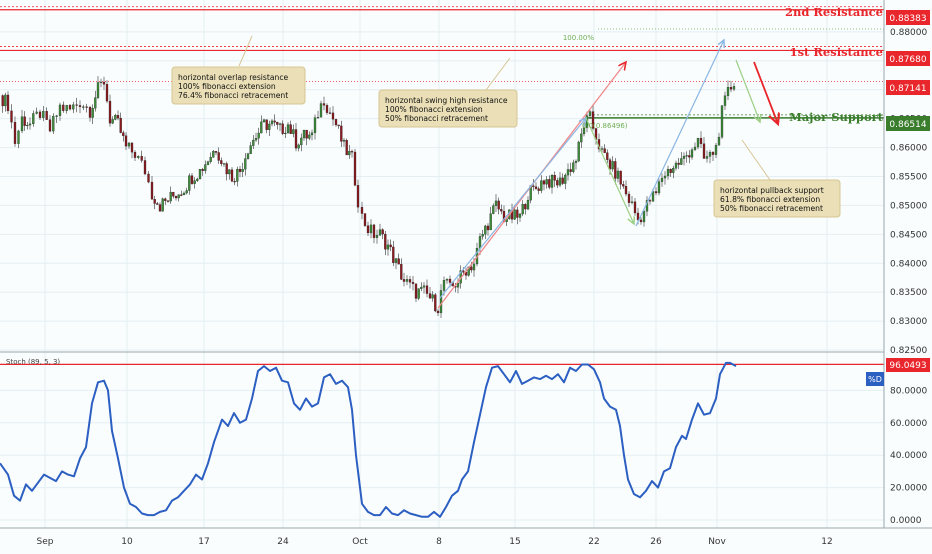  Describe the element at coordinates (908, 424) in the screenshot. I see `stoch-tick-label: 60.0000` at that location.